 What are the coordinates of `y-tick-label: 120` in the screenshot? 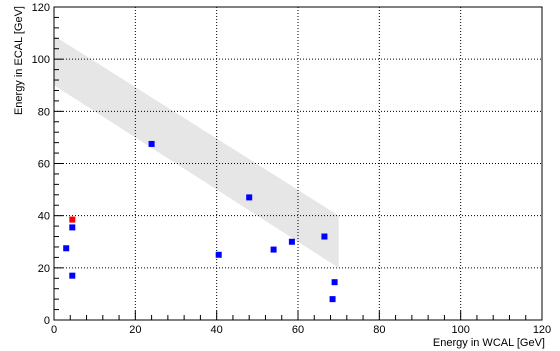 It's located at (41, 8).